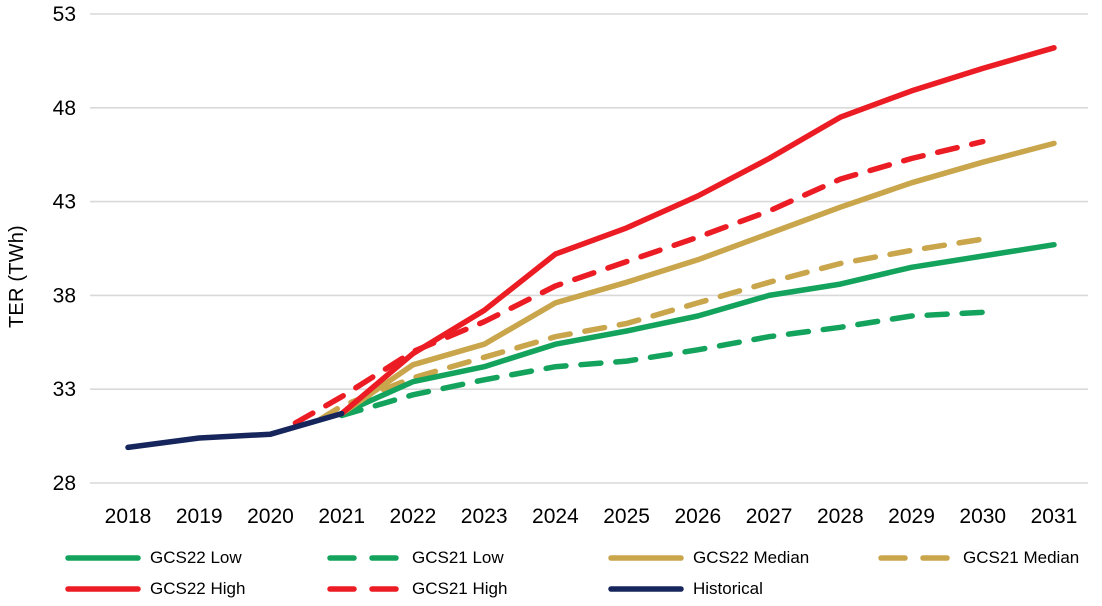 The width and height of the screenshot is (1102, 606). Describe the element at coordinates (199, 516) in the screenshot. I see `x-tick-label: 2019` at that location.